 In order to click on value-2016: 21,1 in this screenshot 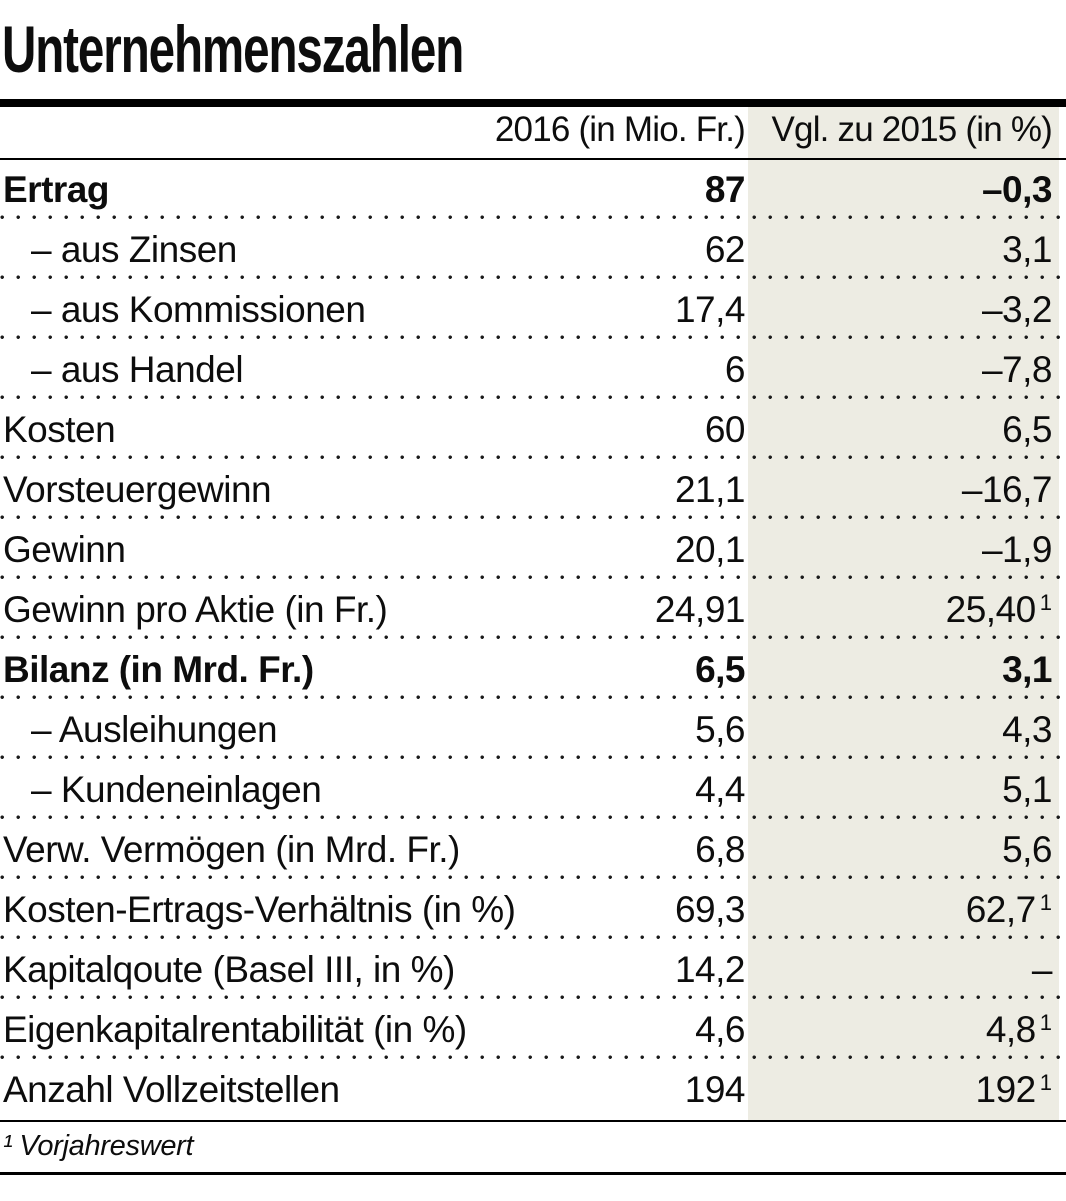, I will do `click(710, 489)`.